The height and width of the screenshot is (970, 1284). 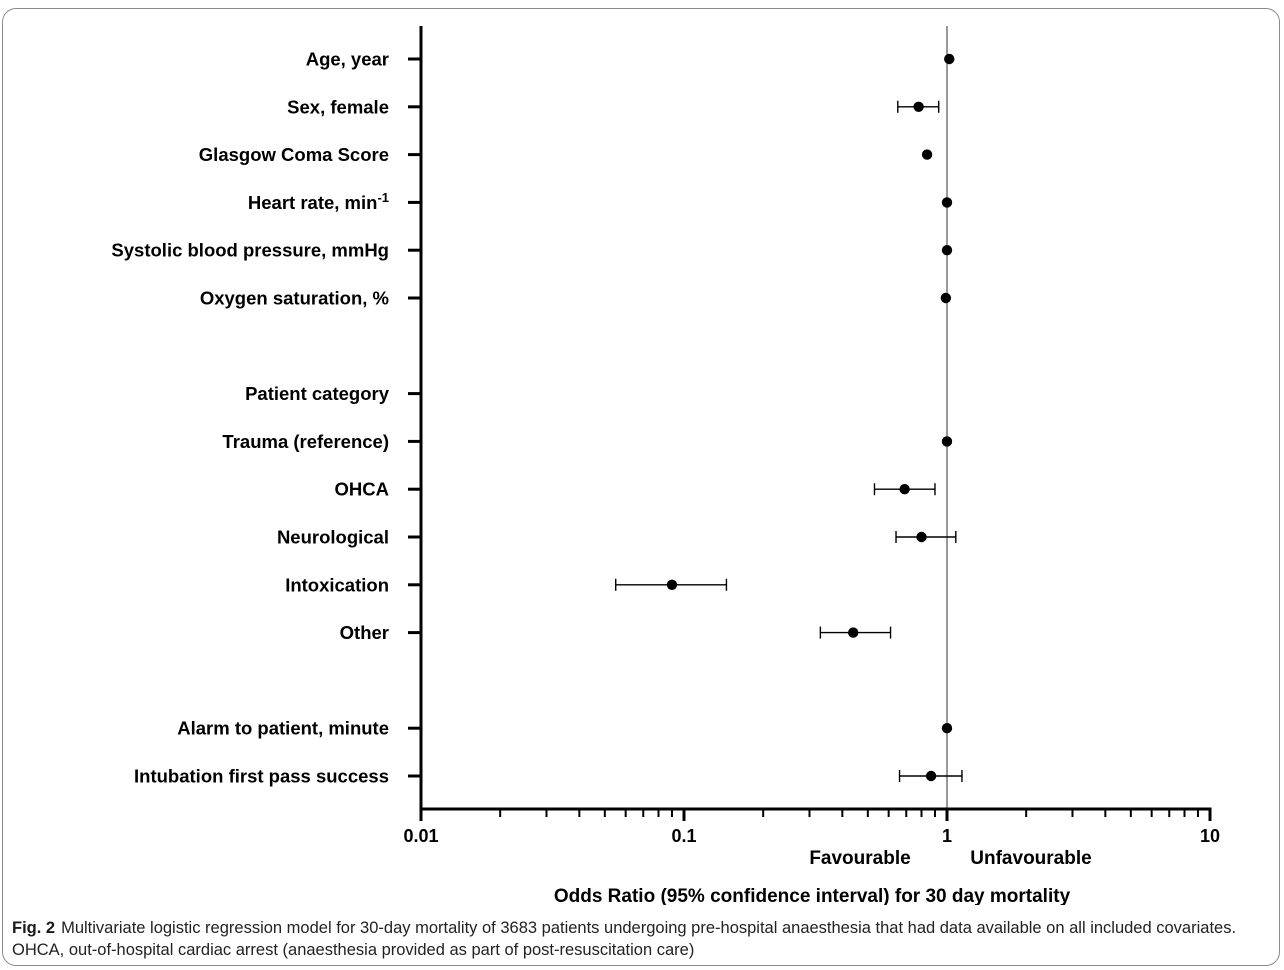 I want to click on row-label: Patient category, so click(x=317, y=393).